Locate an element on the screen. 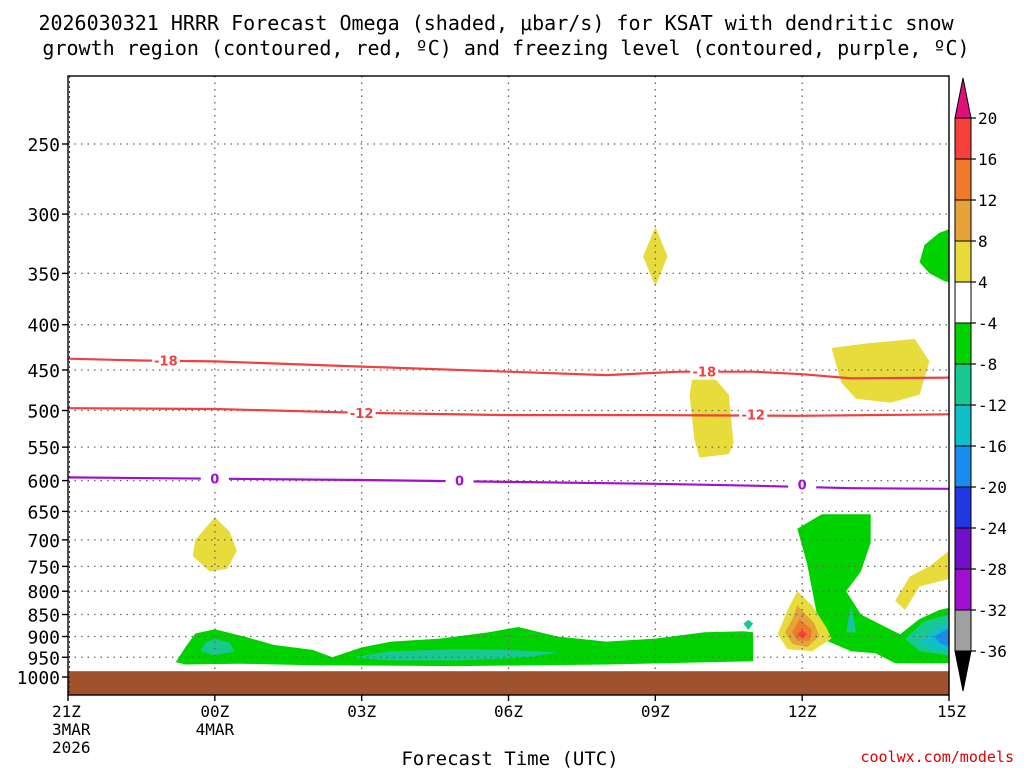 Image resolution: width=1024 pixels, height=768 pixels. colorbar-label-9: -20 is located at coordinates (992, 487).